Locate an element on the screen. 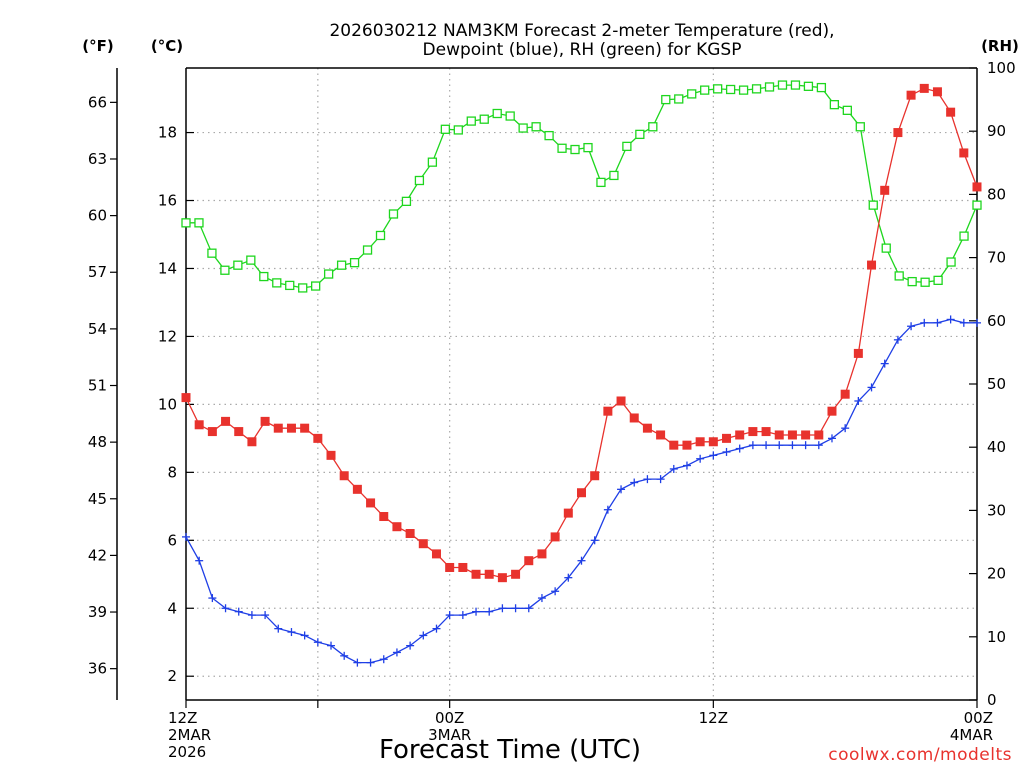  celsius-tick-label: 10 is located at coordinates (167, 404).